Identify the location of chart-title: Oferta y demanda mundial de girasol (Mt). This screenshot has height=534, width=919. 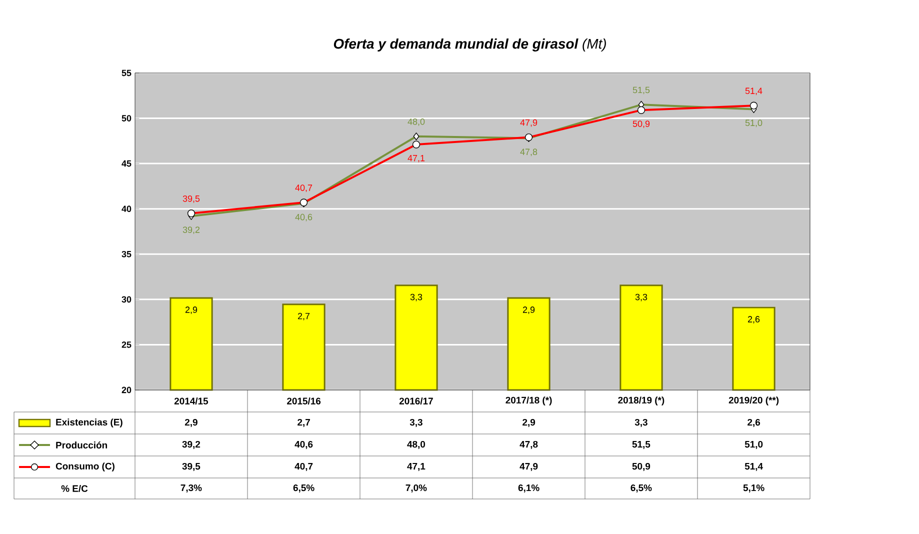
(470, 45).